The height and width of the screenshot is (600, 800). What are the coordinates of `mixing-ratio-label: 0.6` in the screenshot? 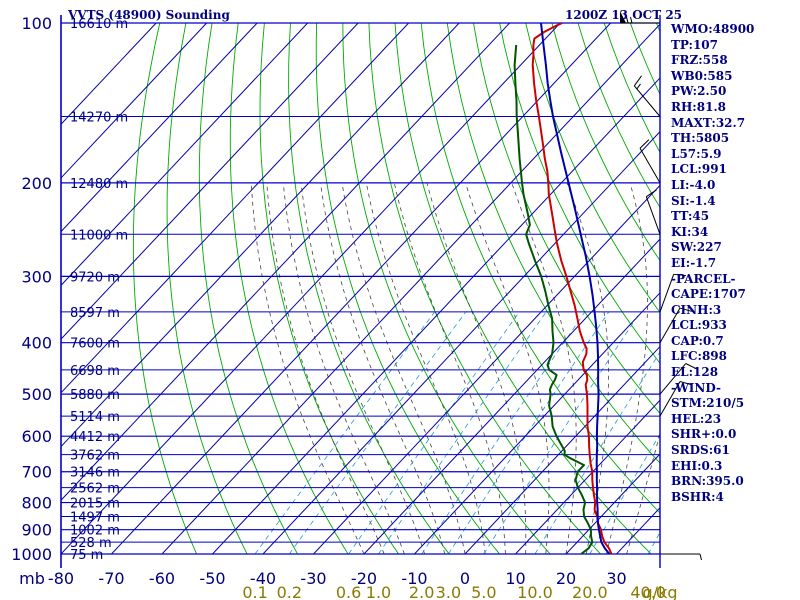 It's located at (348, 591).